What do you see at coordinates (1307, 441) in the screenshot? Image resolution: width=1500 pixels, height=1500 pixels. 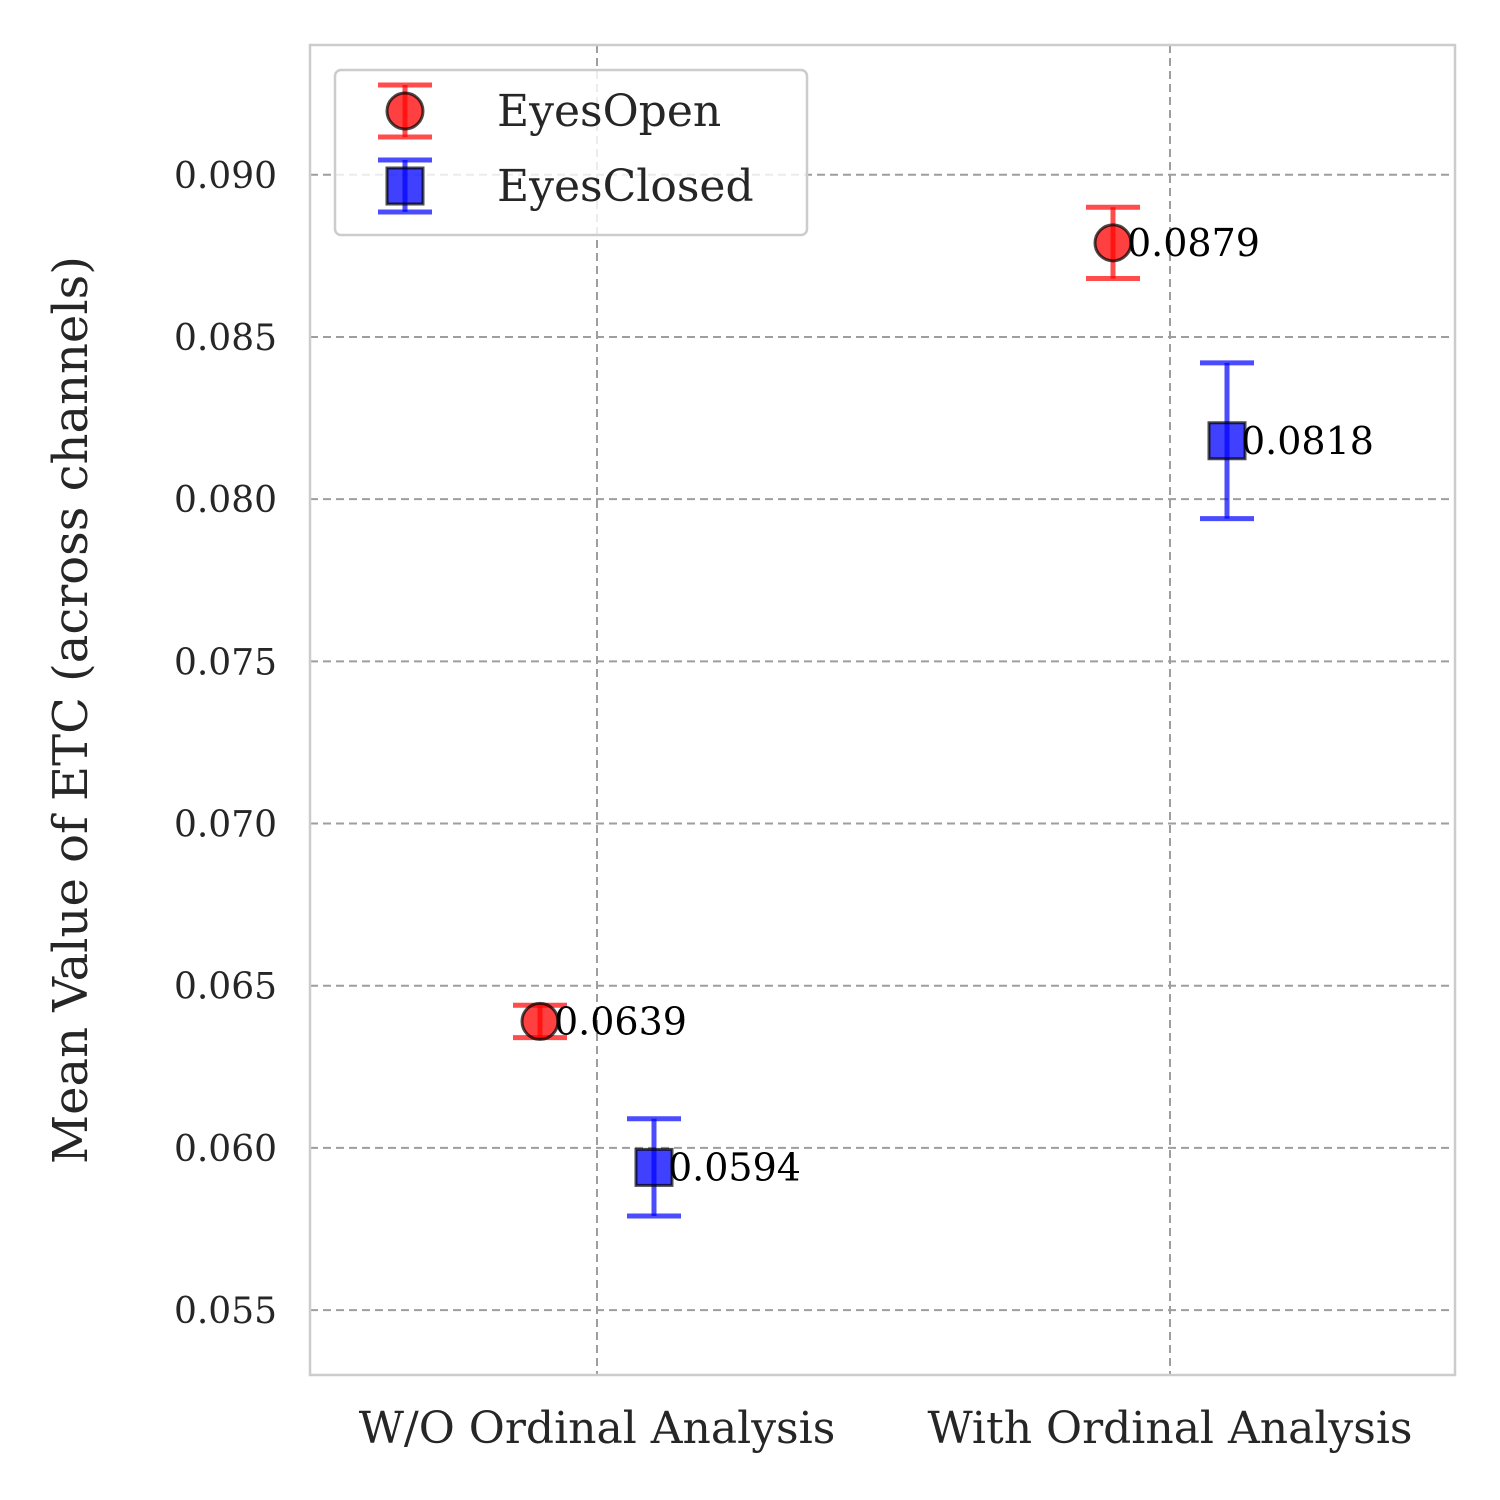 I see `data-label: 0.0818` at bounding box center [1307, 441].